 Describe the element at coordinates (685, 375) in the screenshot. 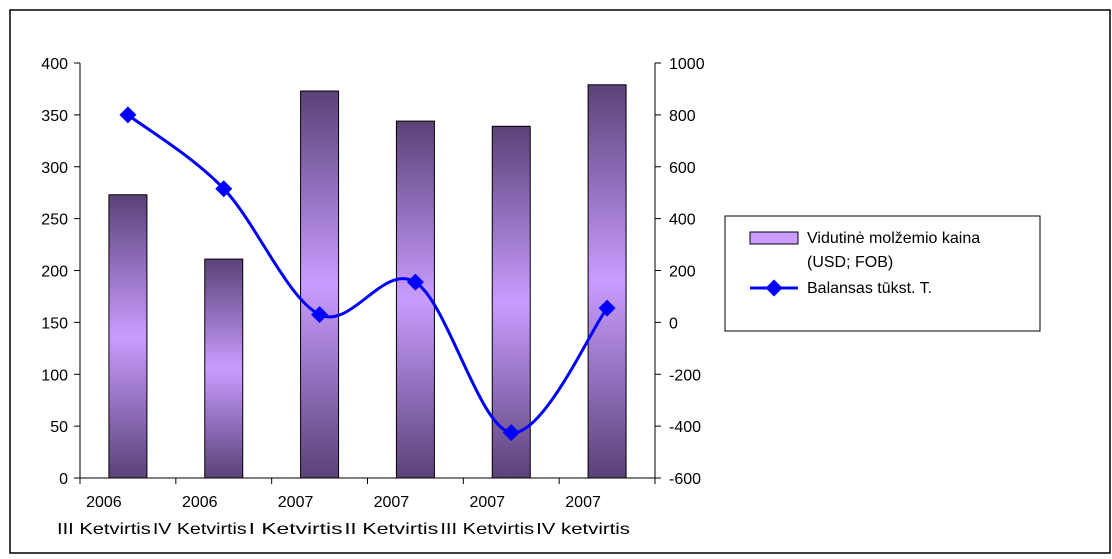

I see `y-right-tick-label: -200` at that location.